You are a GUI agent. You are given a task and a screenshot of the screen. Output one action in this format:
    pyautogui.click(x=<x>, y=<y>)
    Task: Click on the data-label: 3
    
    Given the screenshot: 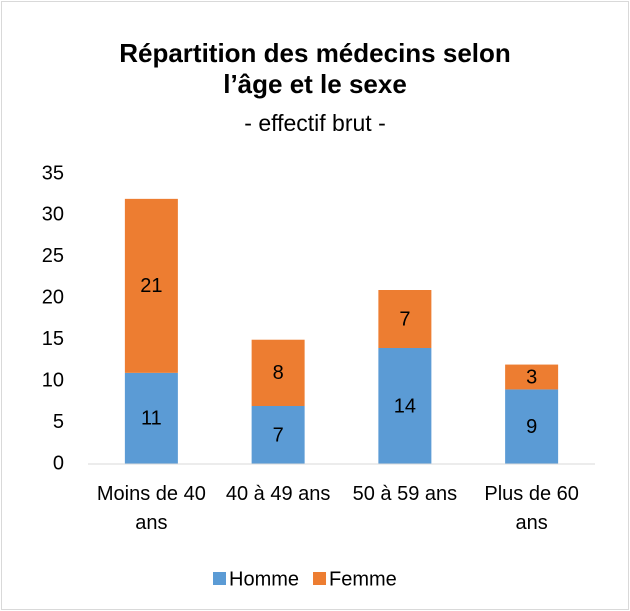 What is the action you would take?
    pyautogui.click(x=531, y=377)
    